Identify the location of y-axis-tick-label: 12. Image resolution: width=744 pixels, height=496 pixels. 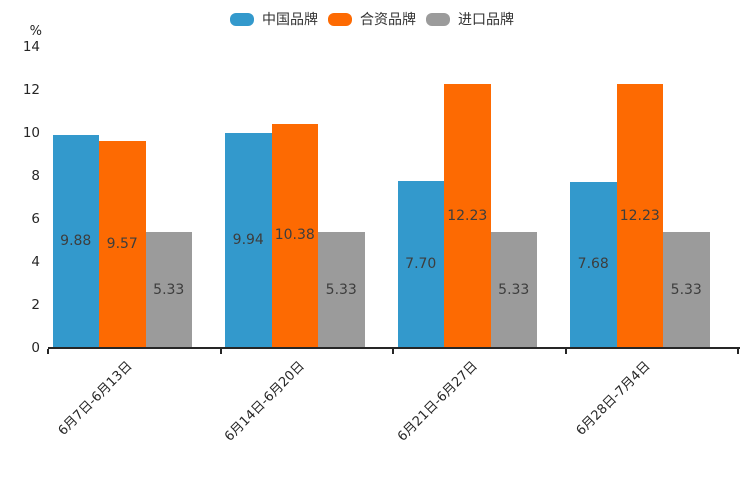
(31, 90).